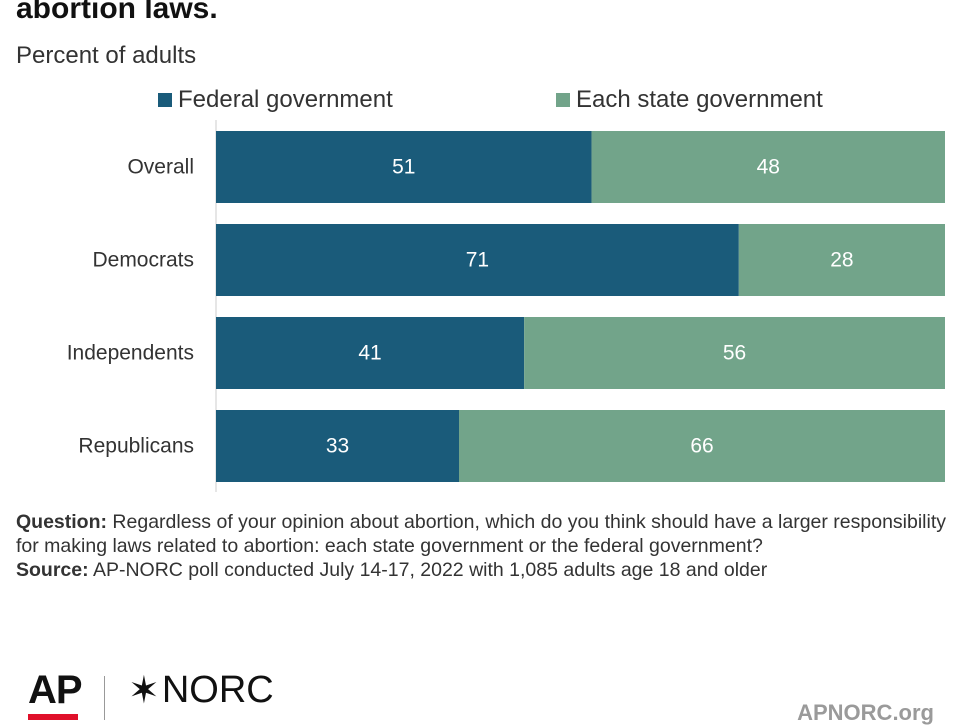  What do you see at coordinates (136, 446) in the screenshot?
I see `category-label: Republicans` at bounding box center [136, 446].